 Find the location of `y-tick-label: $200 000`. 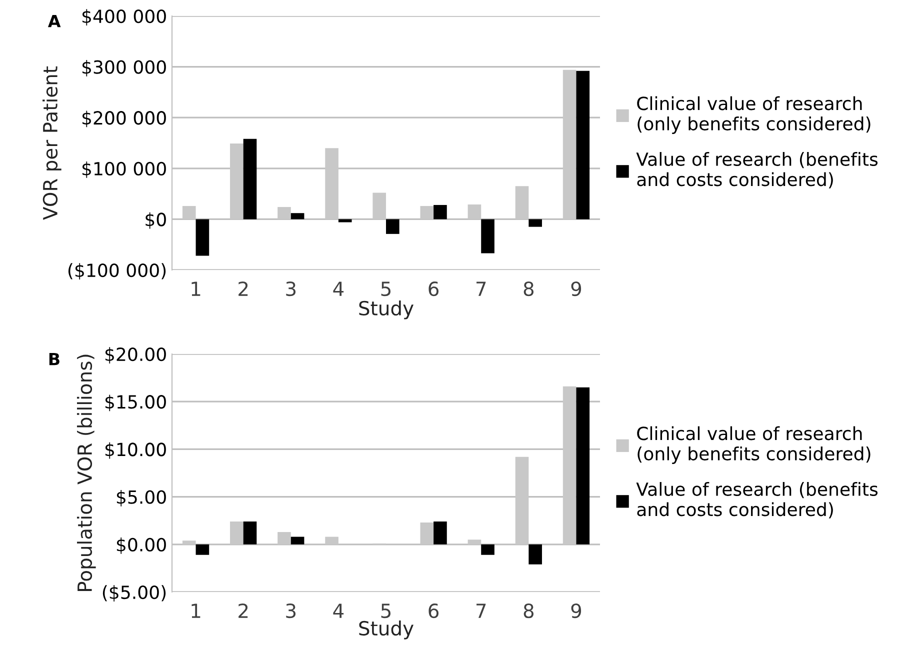

y-tick-label: $200 000 is located at coordinates (124, 119).